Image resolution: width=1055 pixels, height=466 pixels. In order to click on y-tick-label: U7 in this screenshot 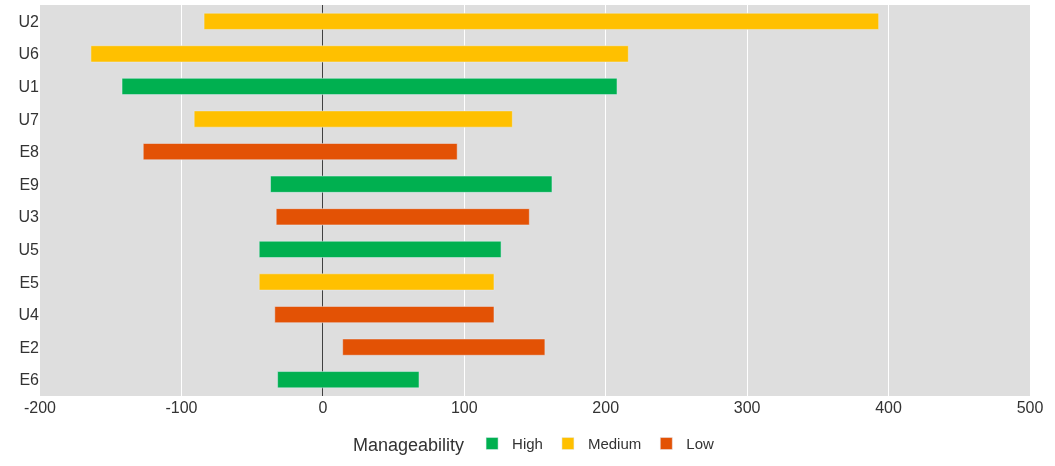, I will do `click(29, 119)`.